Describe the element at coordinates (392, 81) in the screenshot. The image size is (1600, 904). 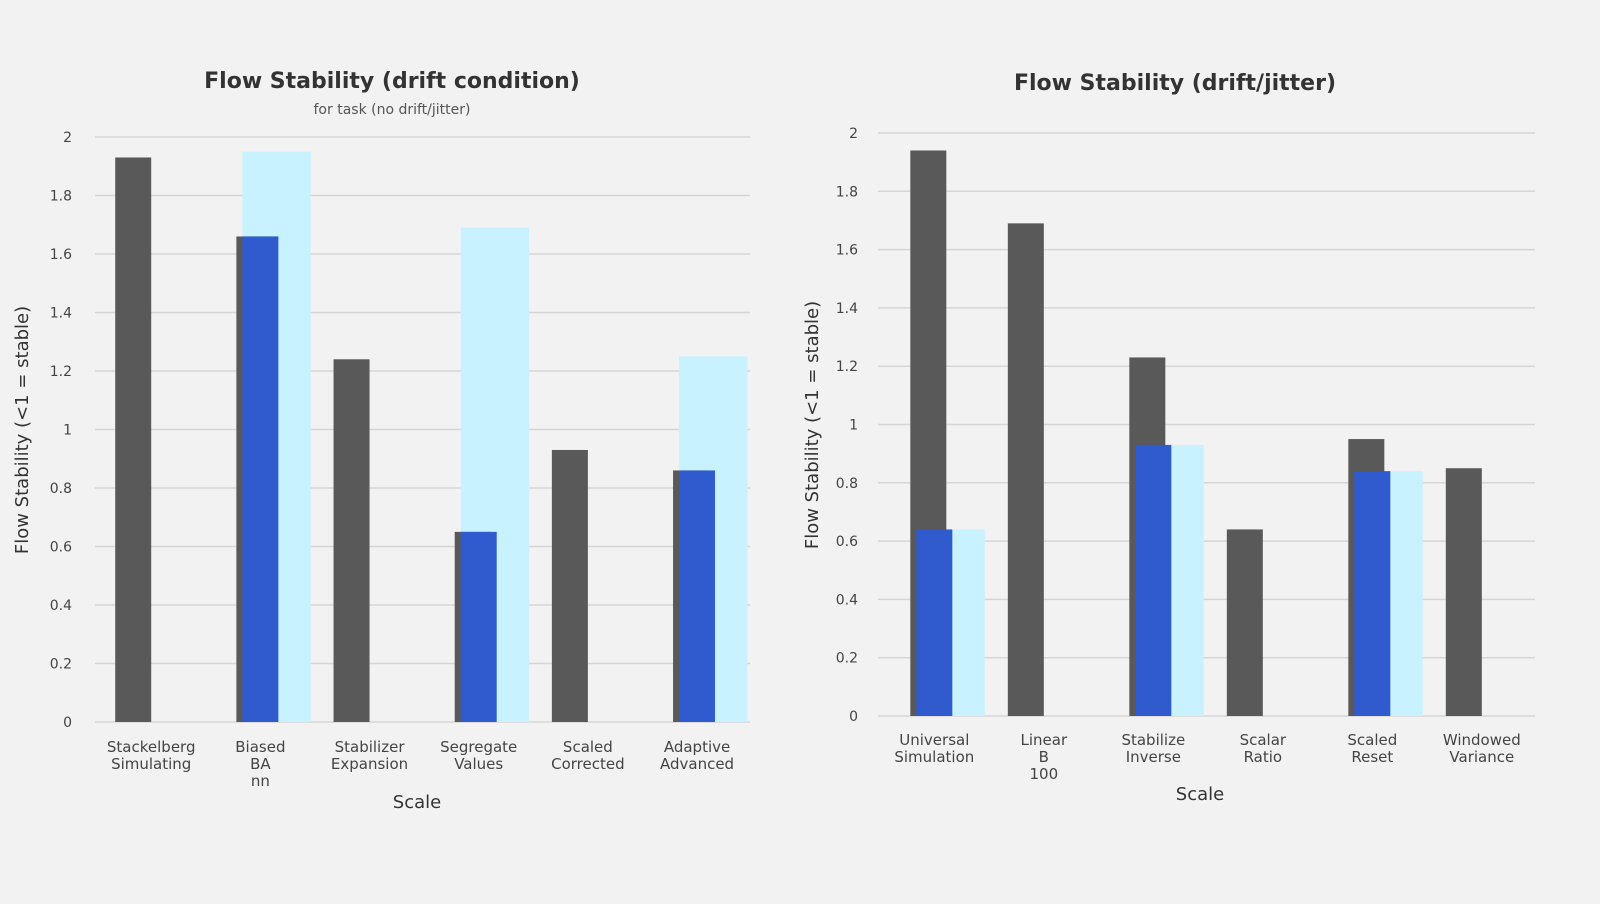
I see `chart-left-title: Flow Stability (drift condition)` at that location.